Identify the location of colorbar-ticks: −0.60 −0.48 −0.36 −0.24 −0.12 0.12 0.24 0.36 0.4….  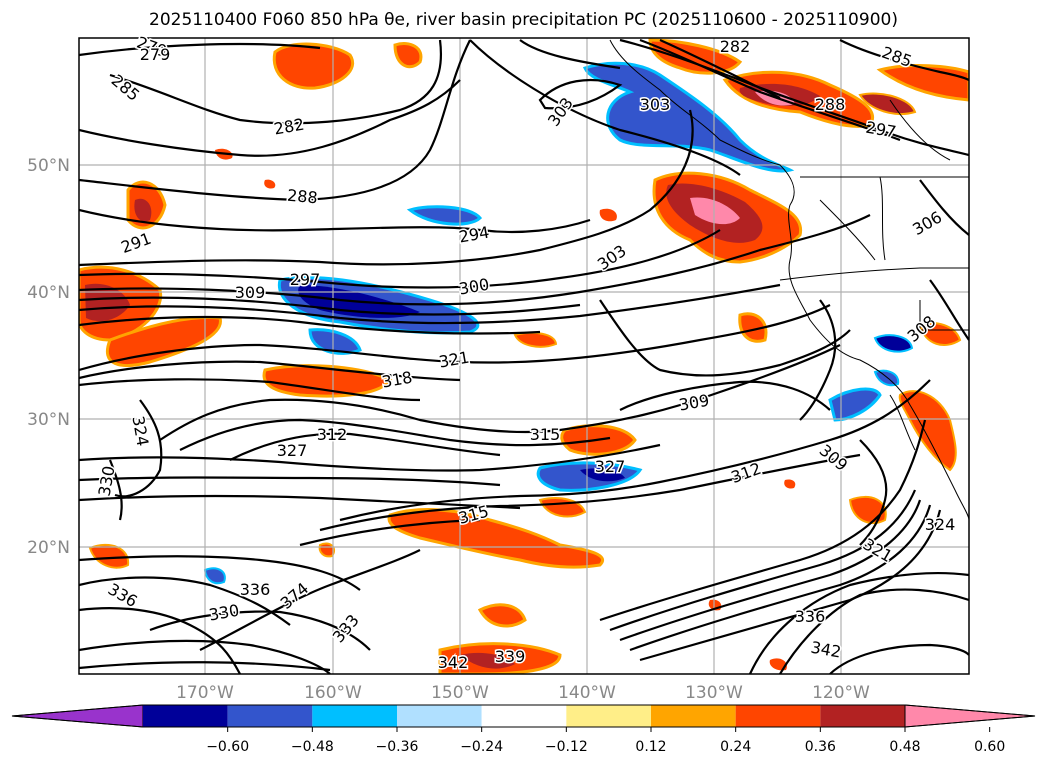
(605, 741).